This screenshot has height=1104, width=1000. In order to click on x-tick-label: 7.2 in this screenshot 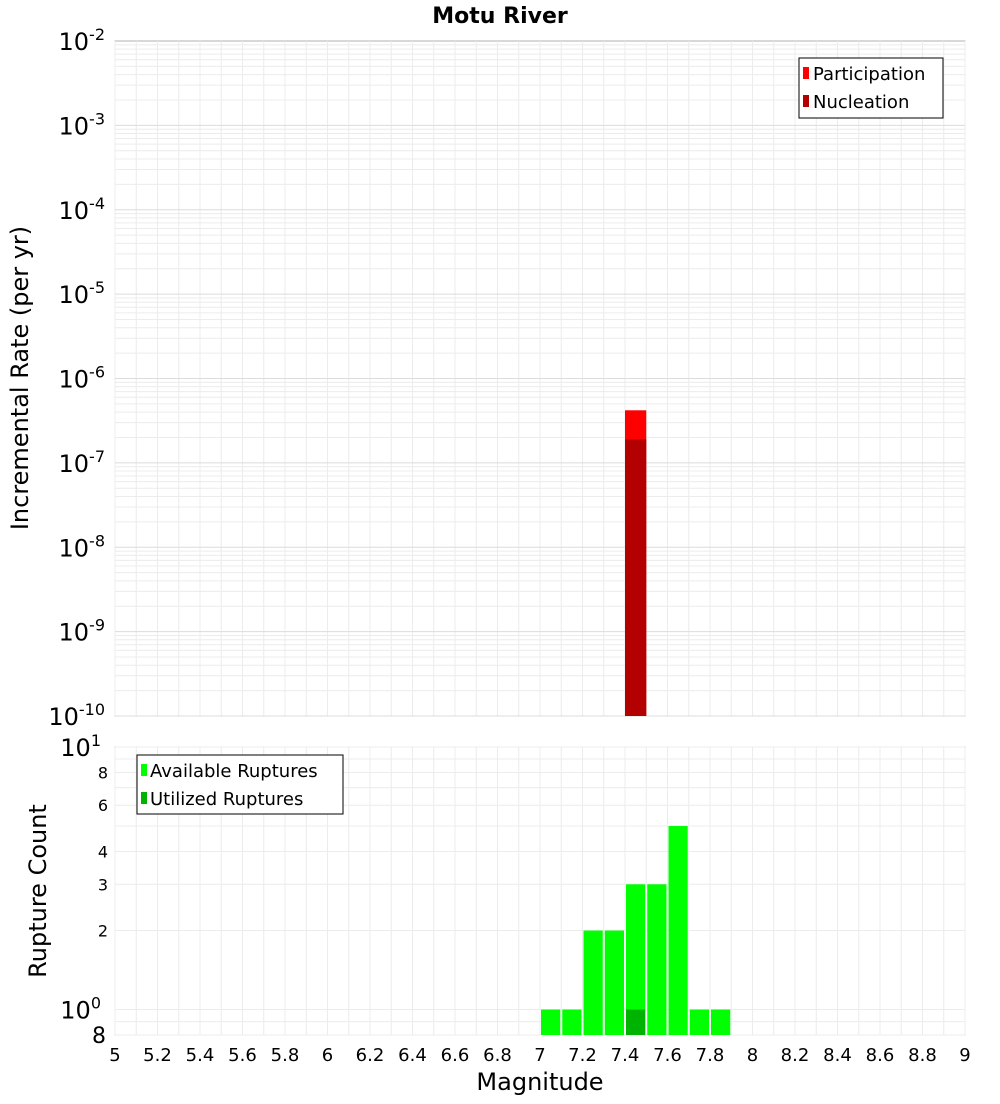, I will do `click(582, 1055)`.